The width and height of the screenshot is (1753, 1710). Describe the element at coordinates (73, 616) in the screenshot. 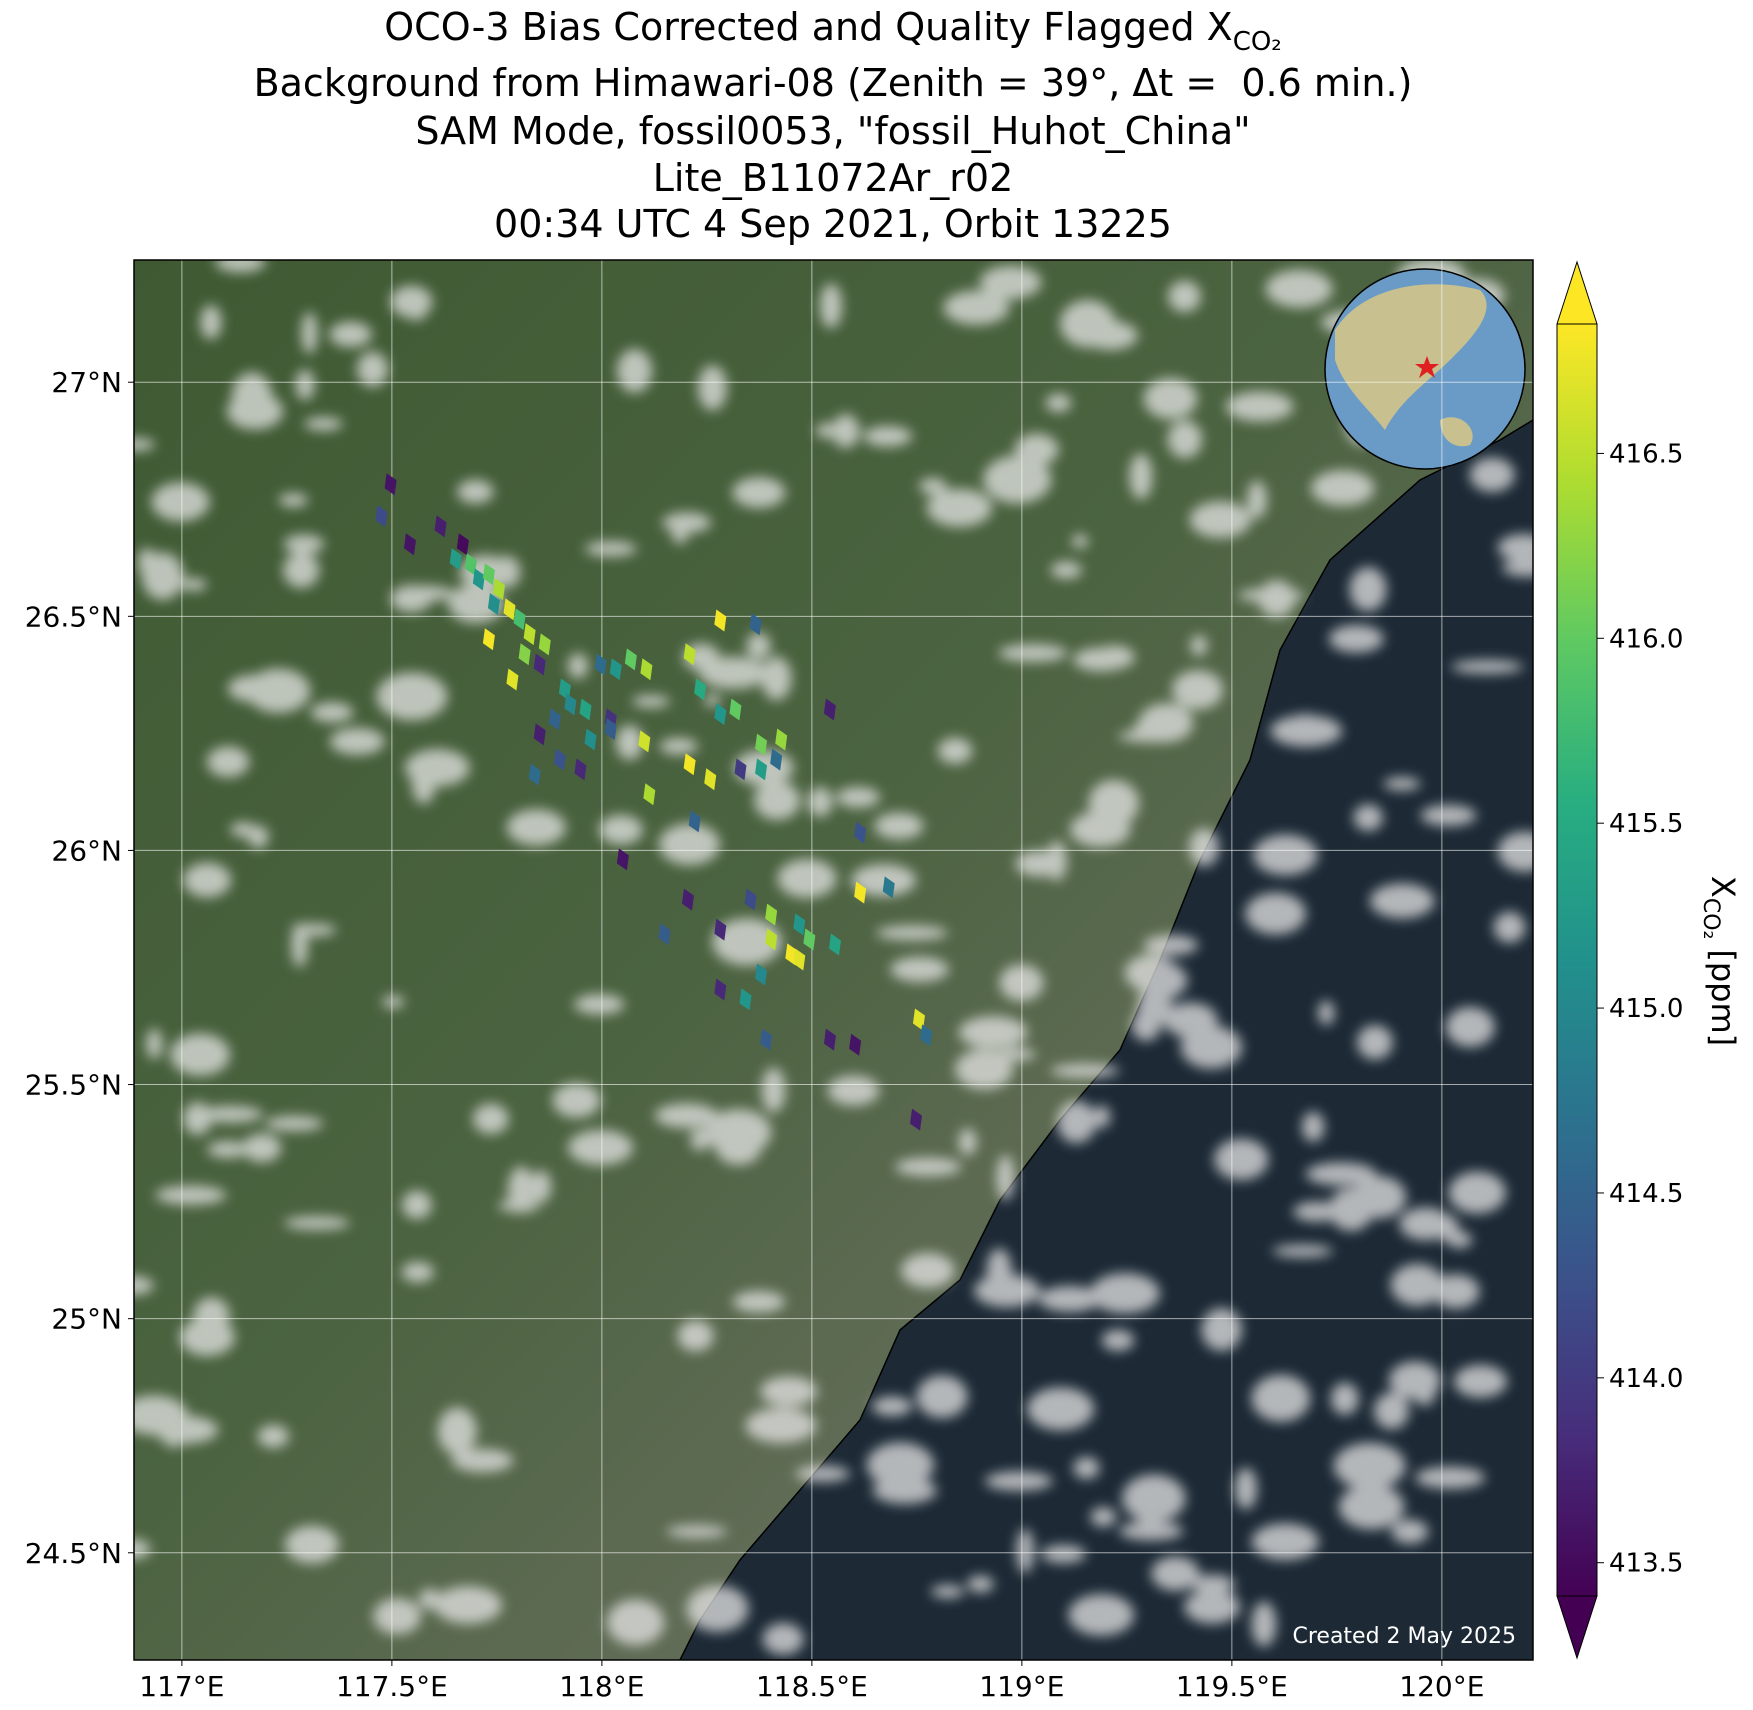

I see `y-tick-label: 26.5°N` at that location.